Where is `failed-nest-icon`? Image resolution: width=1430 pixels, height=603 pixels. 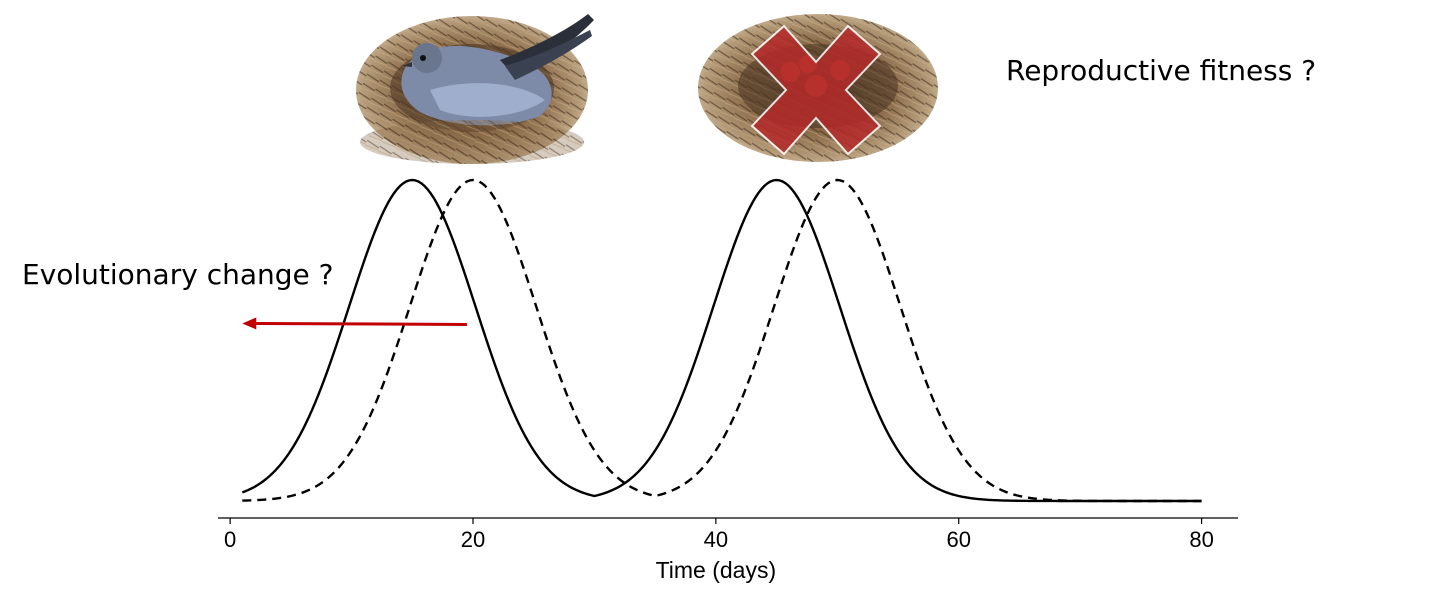
failed-nest-icon is located at coordinates (818, 88).